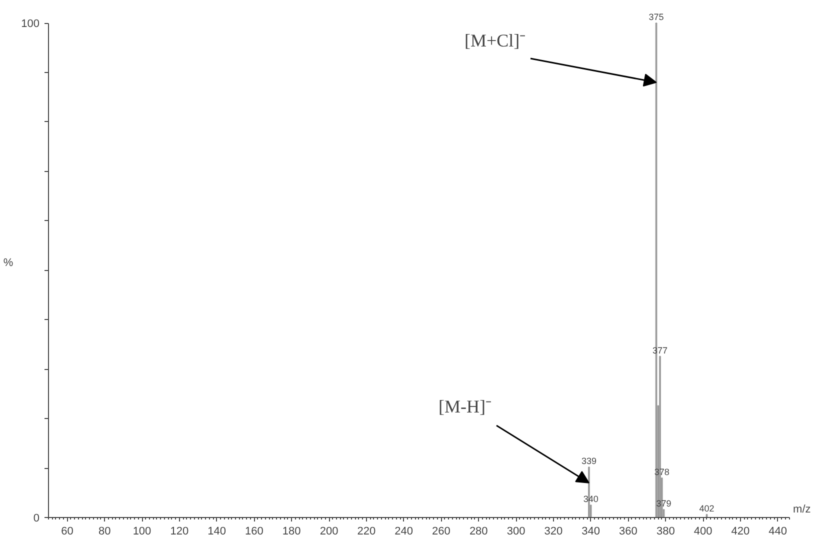 The width and height of the screenshot is (829, 537). Describe the element at coordinates (588, 461) in the screenshot. I see `annotation: 339` at that location.